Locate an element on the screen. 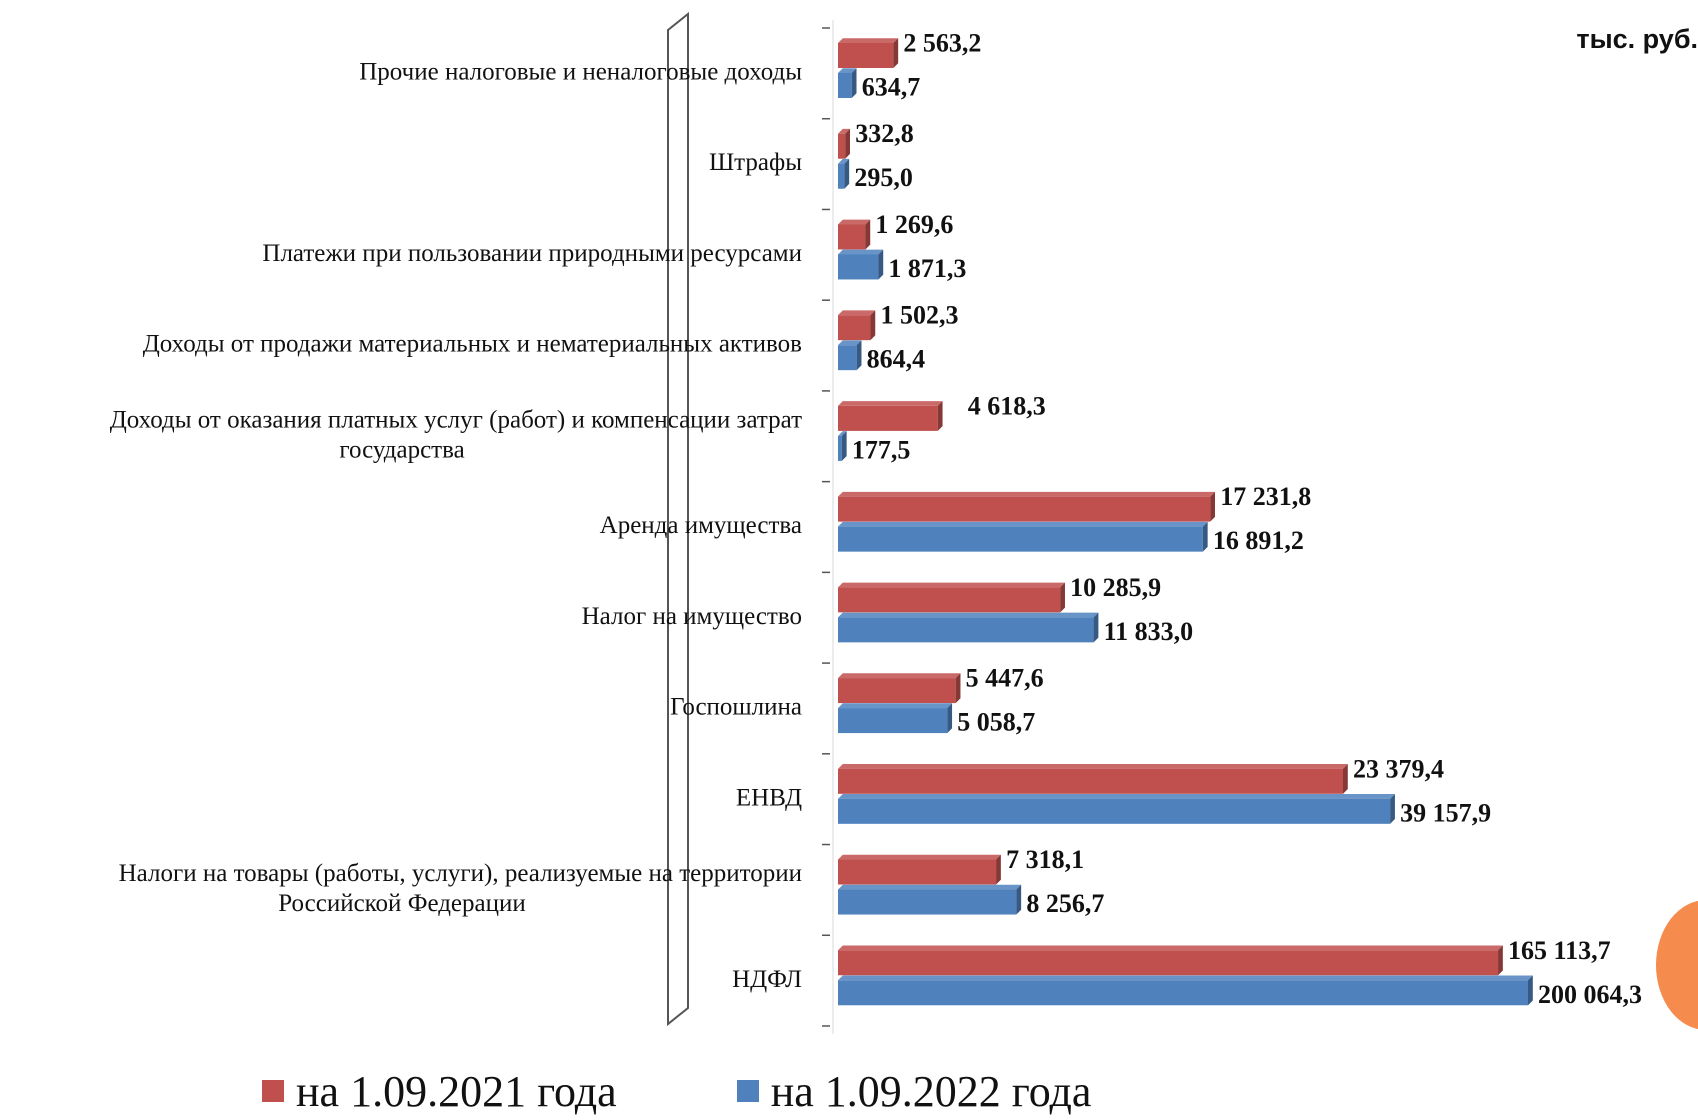 The height and width of the screenshot is (1120, 1698). data-label: 4 618,3 is located at coordinates (1007, 405).